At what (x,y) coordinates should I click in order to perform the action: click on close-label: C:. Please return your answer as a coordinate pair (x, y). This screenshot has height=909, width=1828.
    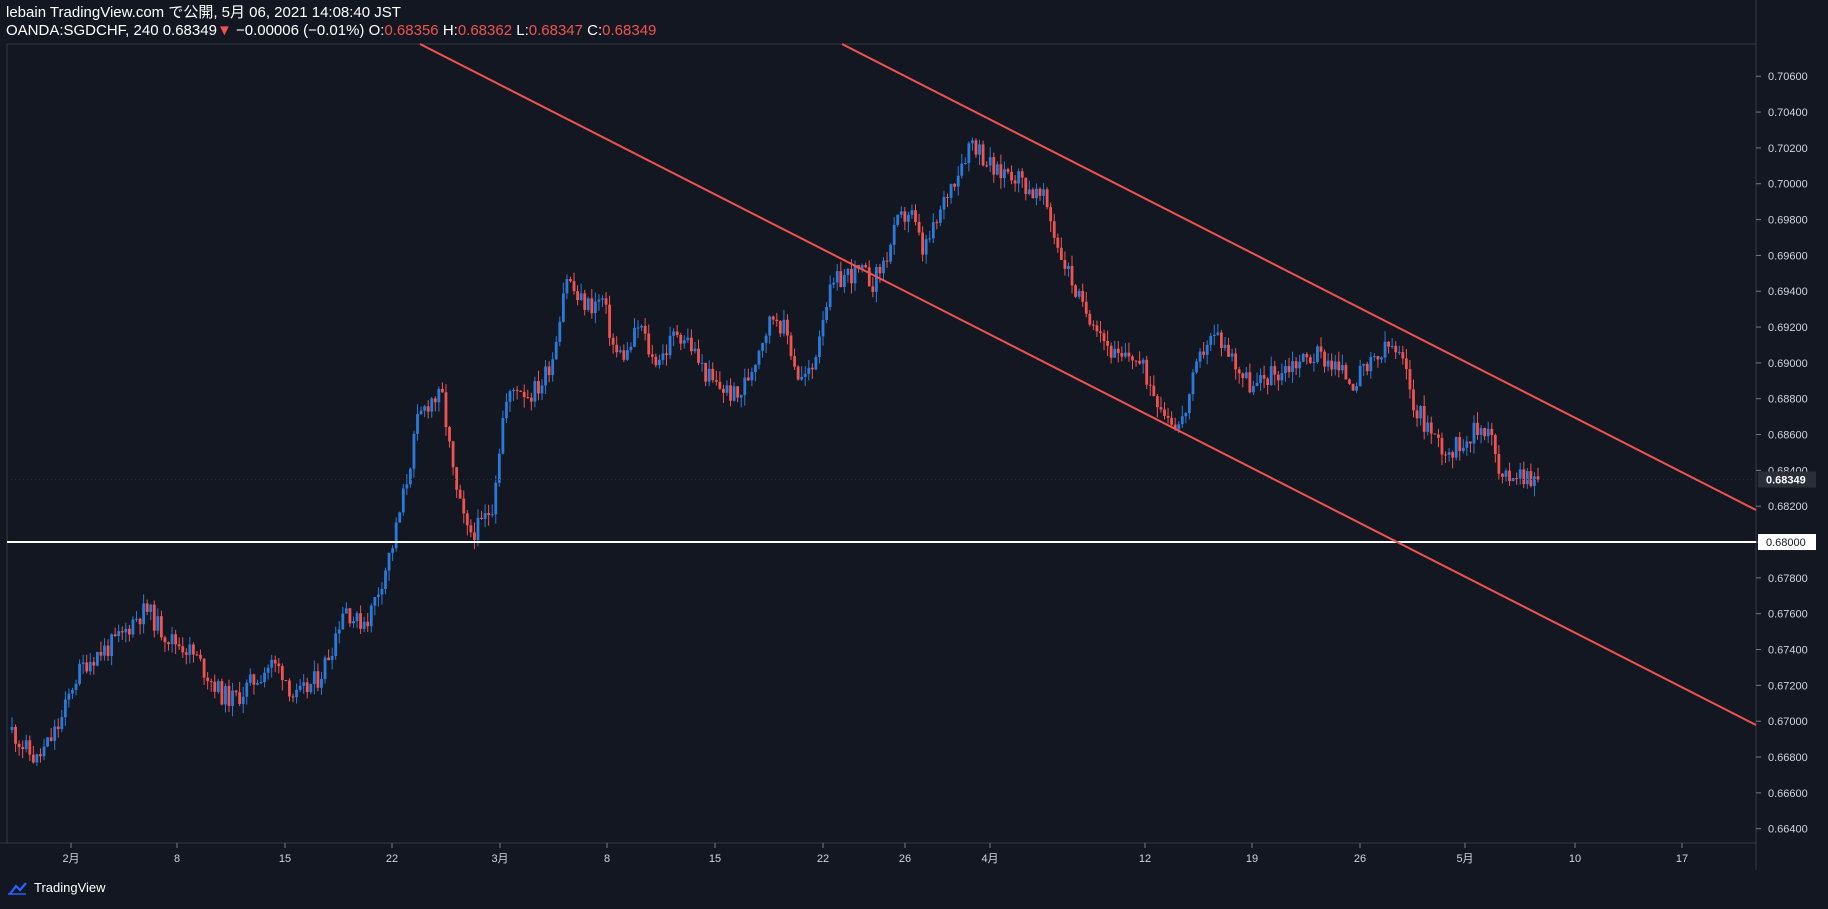
    Looking at the image, I should click on (595, 30).